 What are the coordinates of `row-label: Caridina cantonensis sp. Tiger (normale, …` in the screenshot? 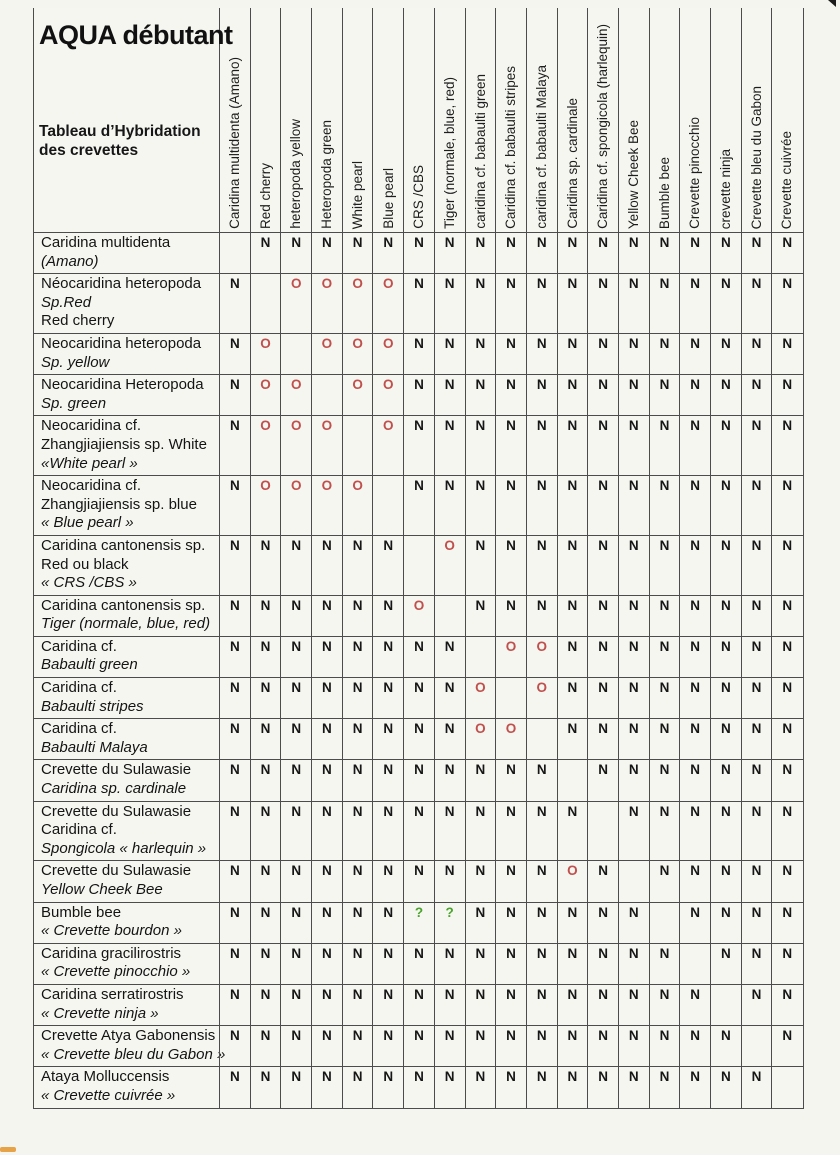 It's located at (126, 616).